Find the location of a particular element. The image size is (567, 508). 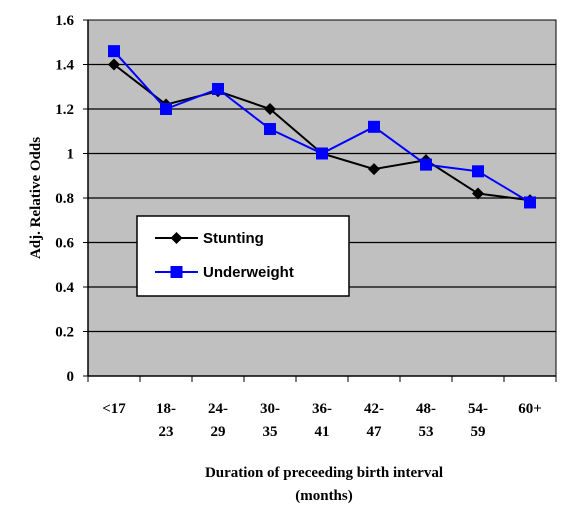

y-tick-label: 0.2 is located at coordinates (64, 333).